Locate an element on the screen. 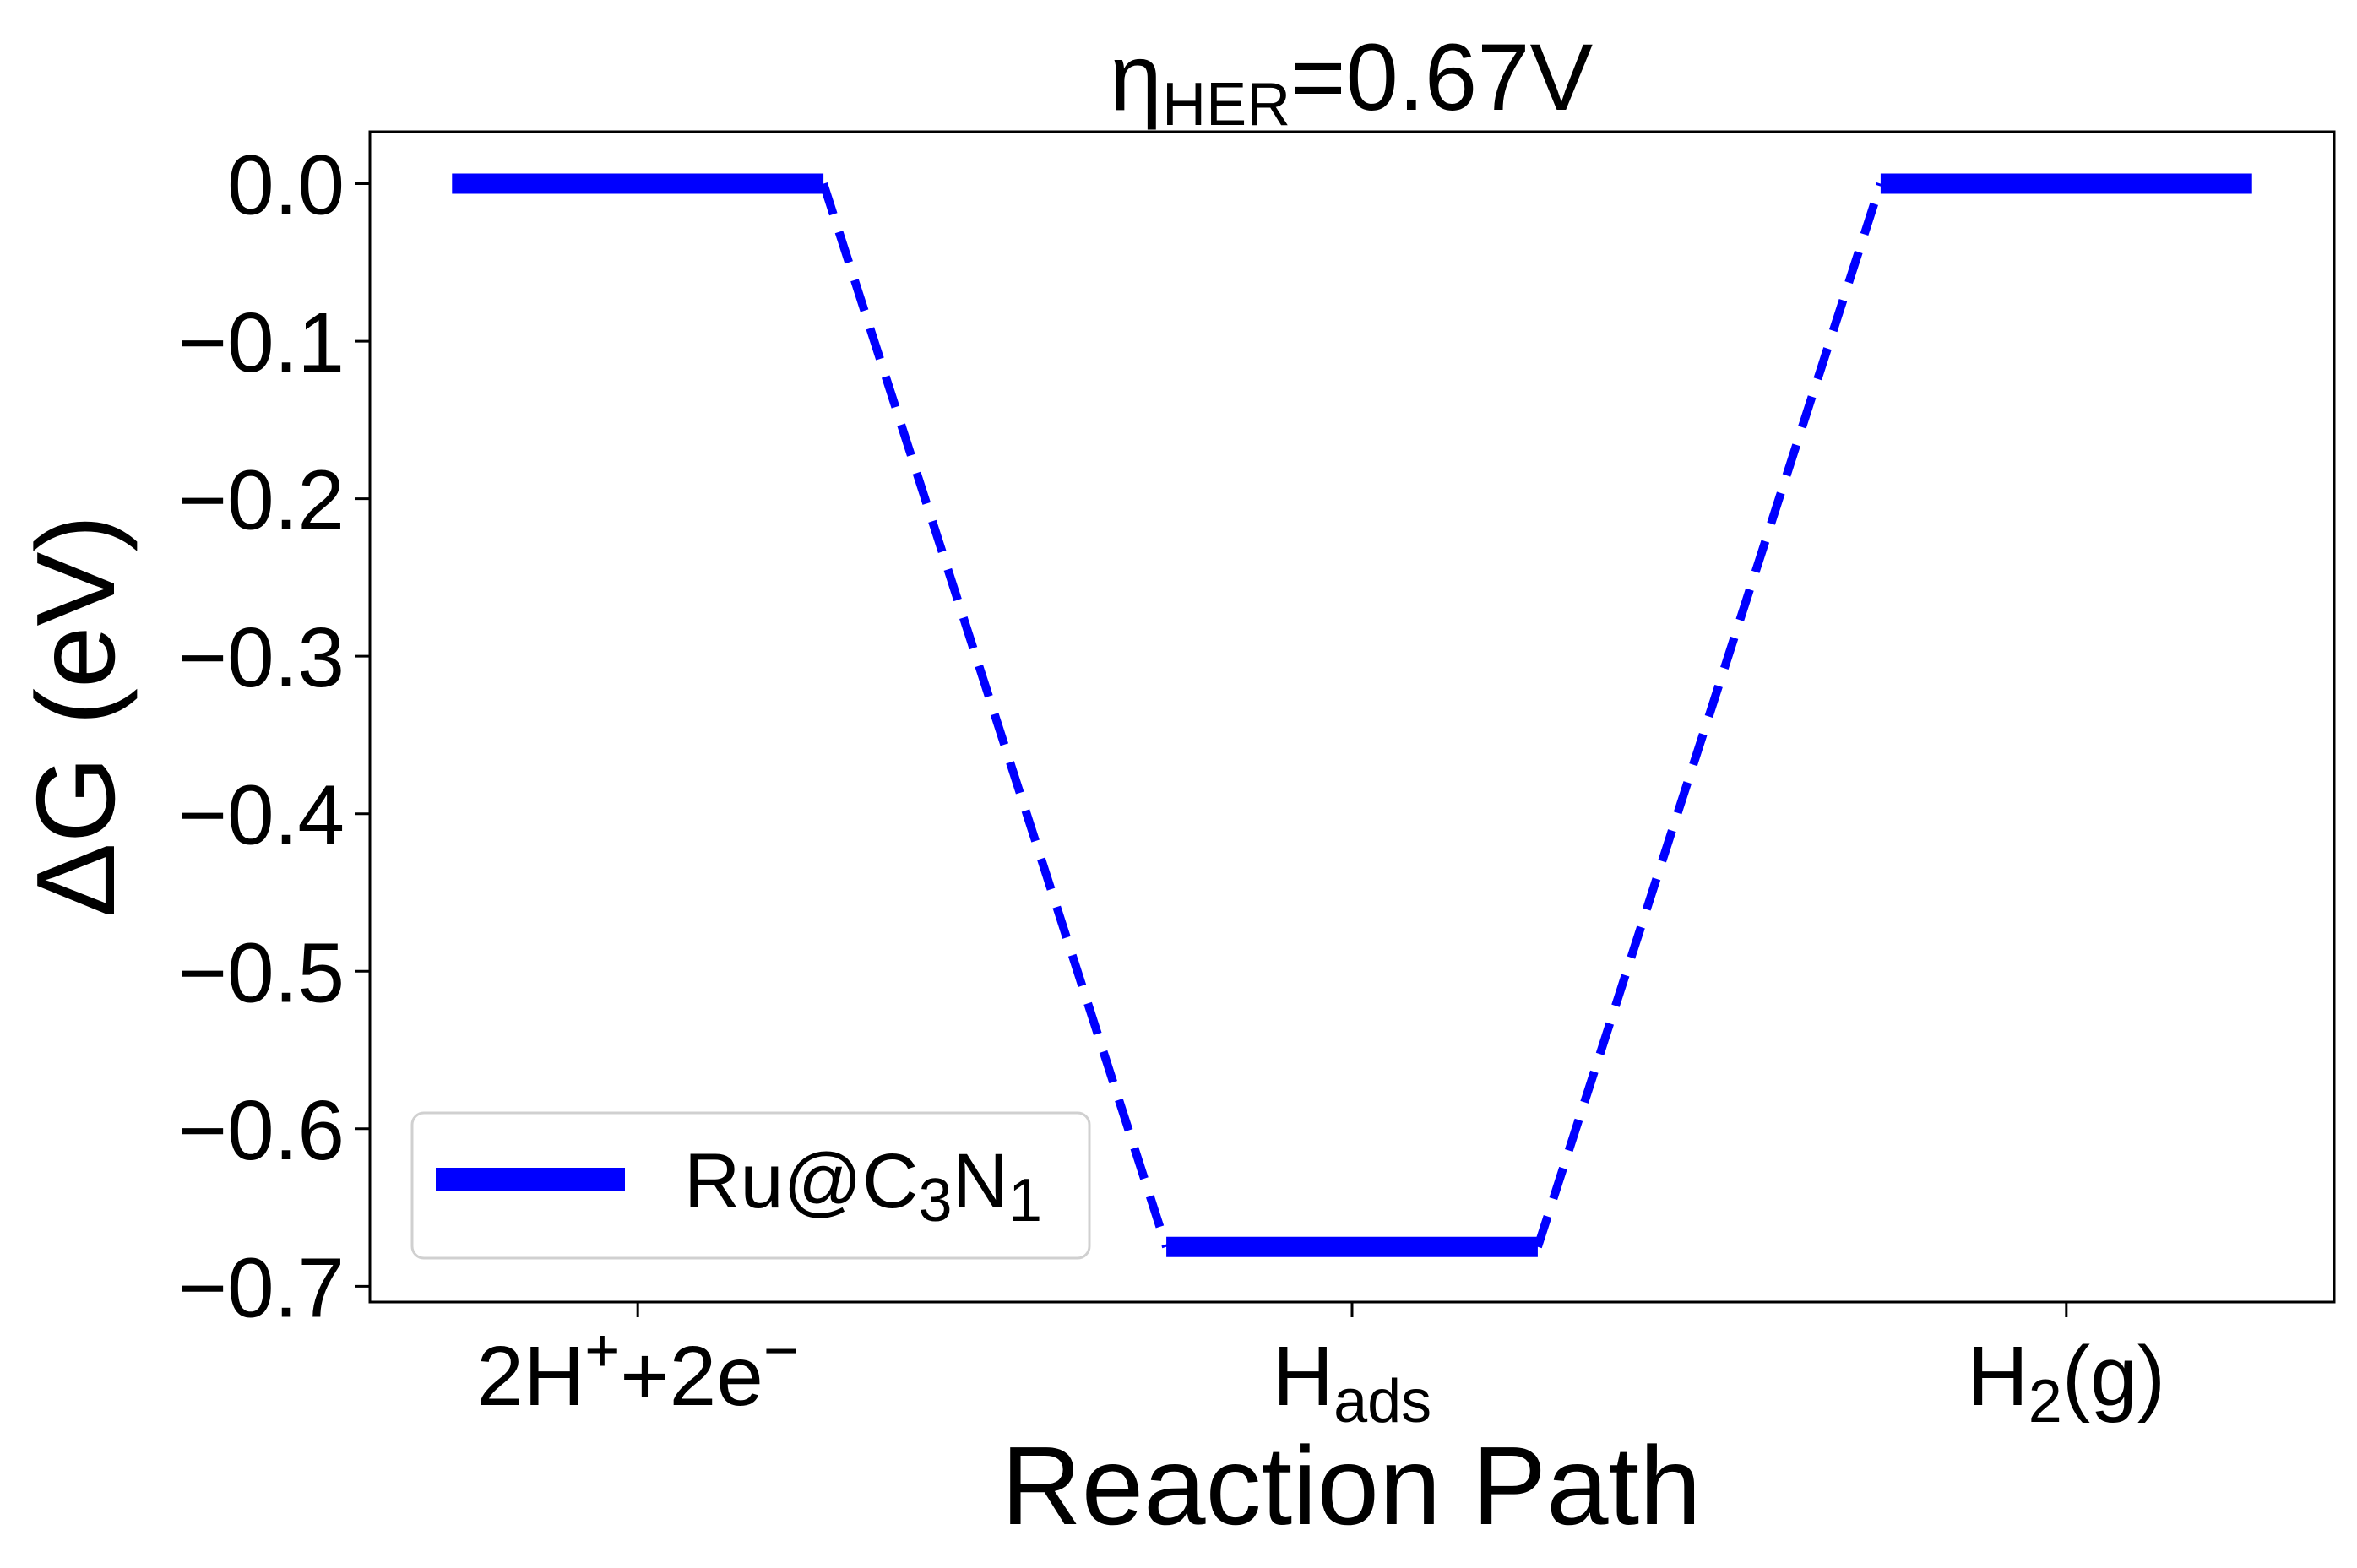  chart-title: ηHER=0.67V is located at coordinates (1352, 81).